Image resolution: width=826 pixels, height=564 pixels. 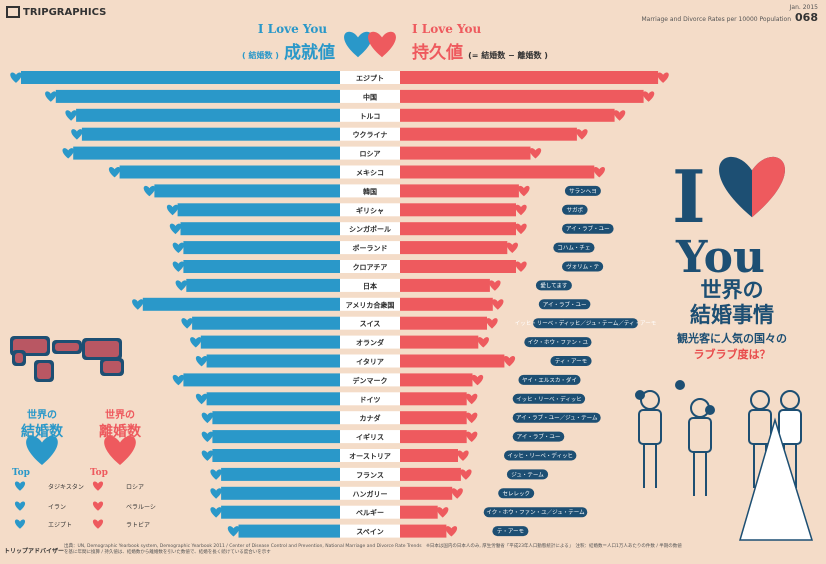 I want to click on legend-marriage-title-2: 結婚数, so click(x=42, y=432).